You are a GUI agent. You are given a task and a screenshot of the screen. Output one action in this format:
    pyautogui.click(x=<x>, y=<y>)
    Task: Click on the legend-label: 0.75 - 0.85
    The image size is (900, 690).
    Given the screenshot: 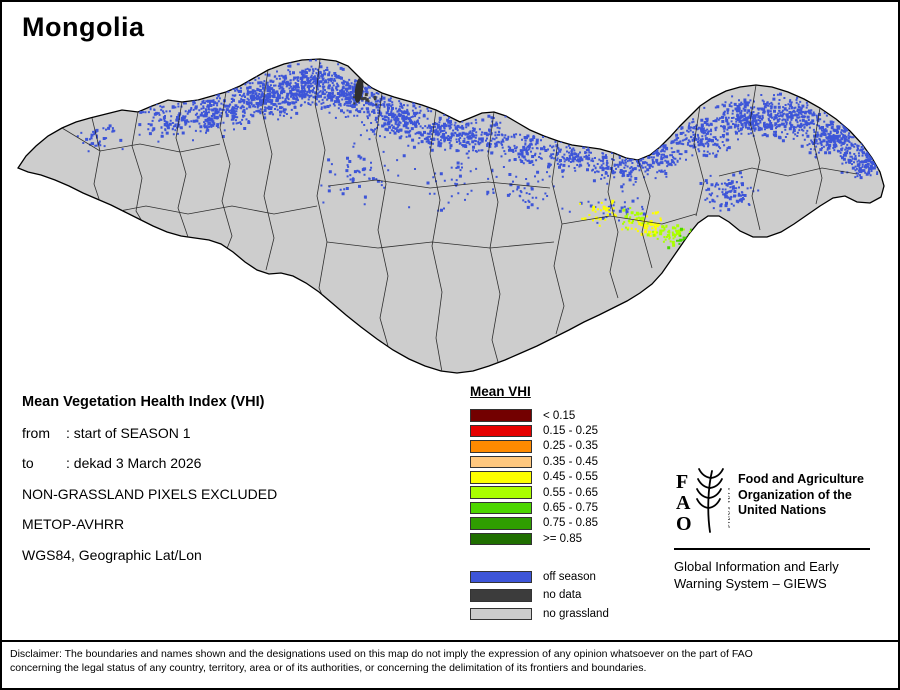 What is the action you would take?
    pyautogui.click(x=570, y=523)
    